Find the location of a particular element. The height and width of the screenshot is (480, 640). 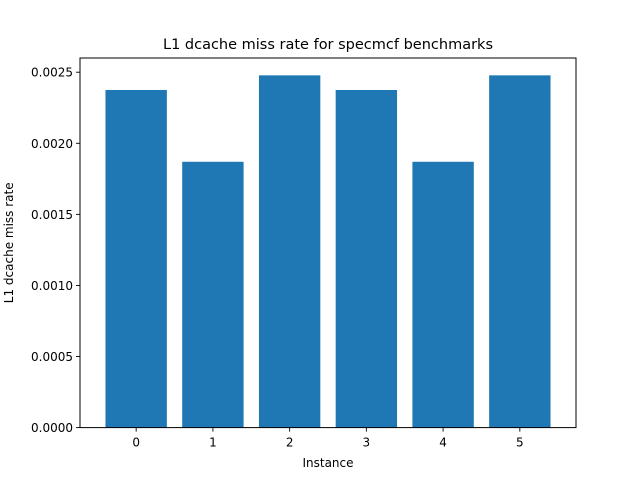

x-tick-label: 5 is located at coordinates (520, 443).